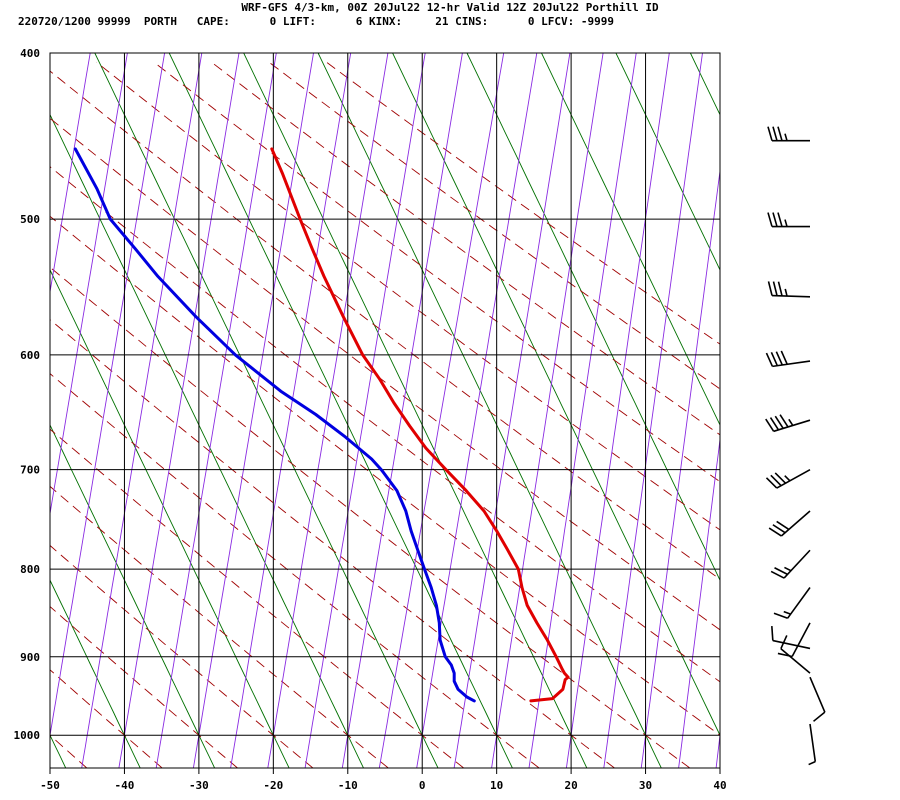 This screenshot has width=900, height=800. What do you see at coordinates (496, 785) in the screenshot?
I see `x-tick-label: 10` at bounding box center [496, 785].